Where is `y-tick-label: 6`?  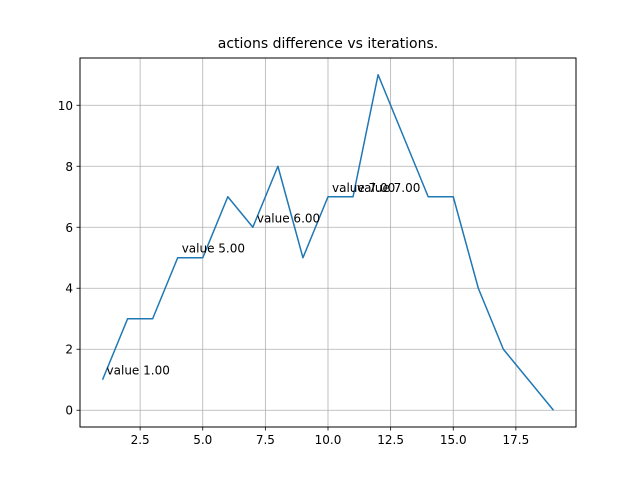
y-tick-label: 6 is located at coordinates (69, 228).